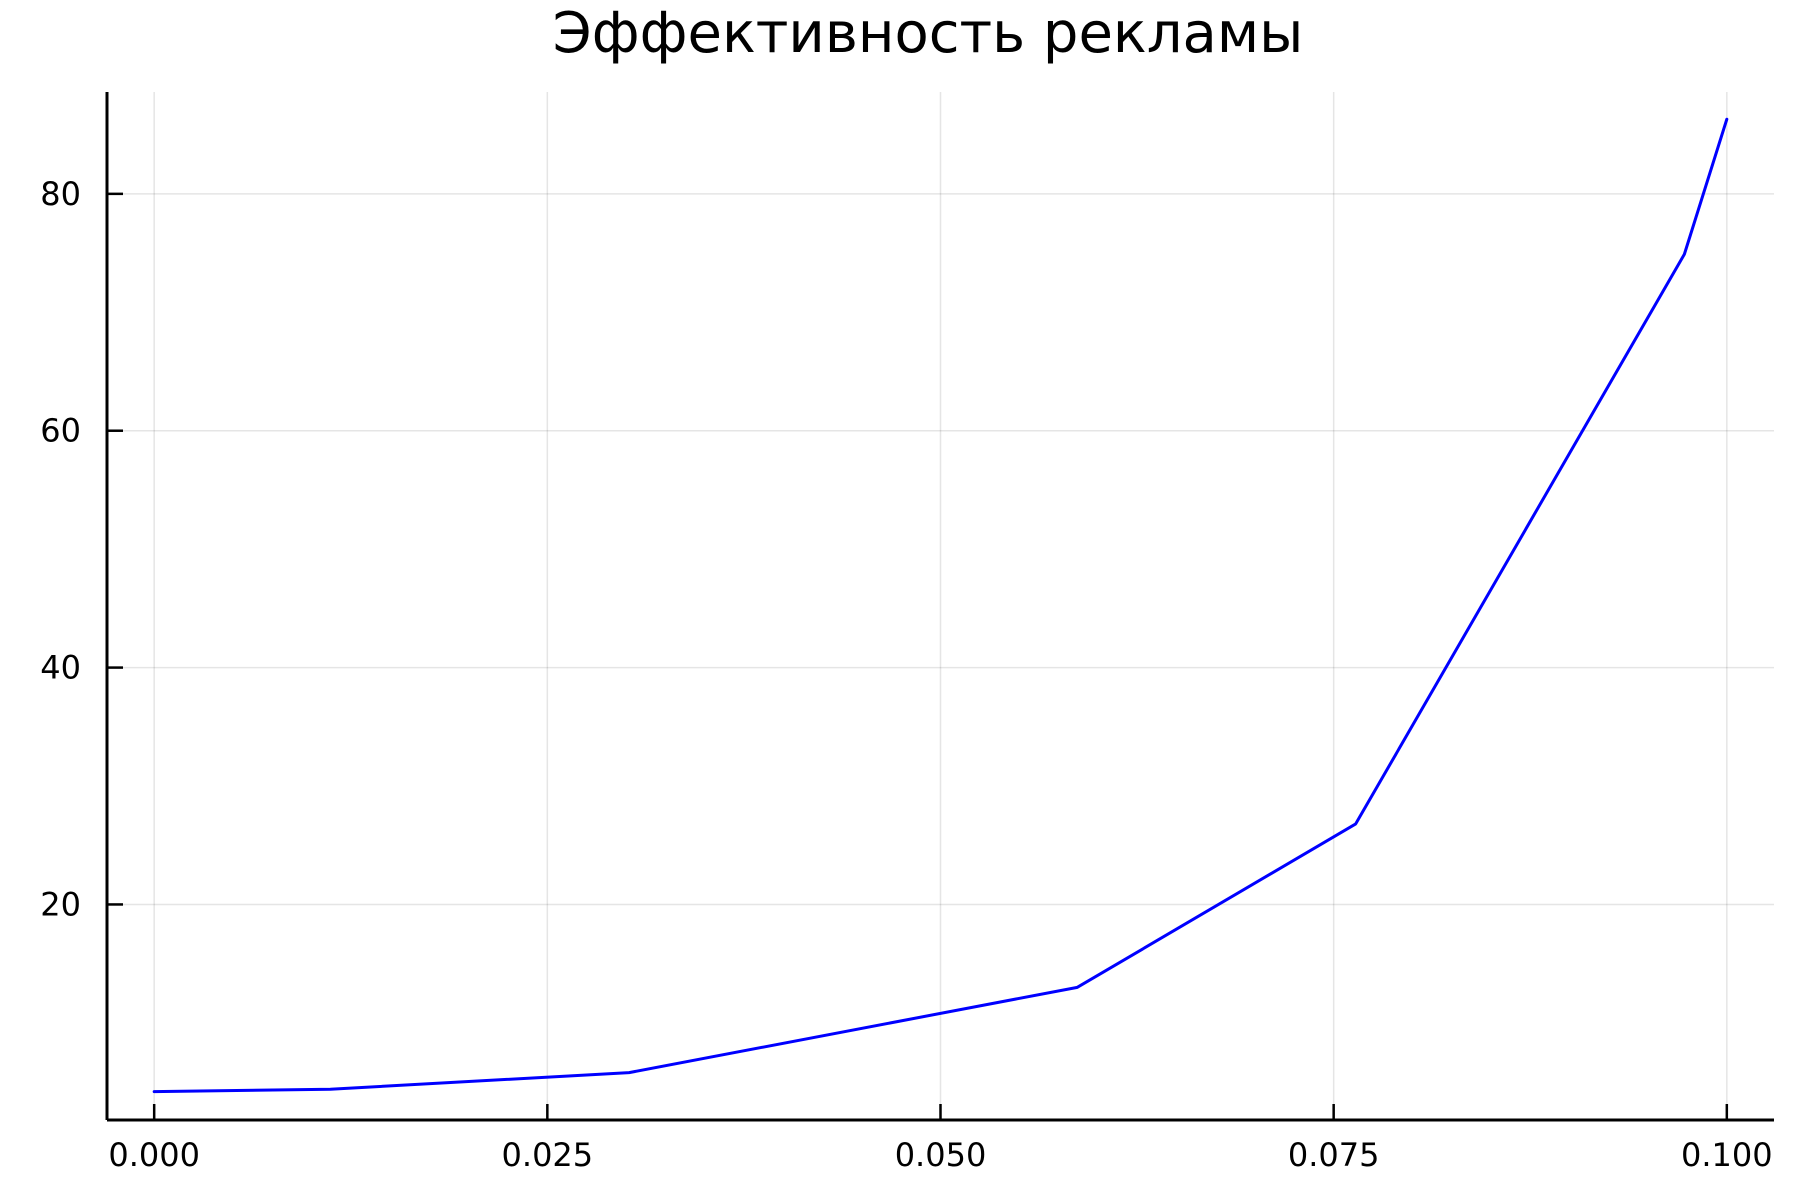 The width and height of the screenshot is (1800, 1200). Describe the element at coordinates (60, 904) in the screenshot. I see `y-tick-label: 20` at that location.